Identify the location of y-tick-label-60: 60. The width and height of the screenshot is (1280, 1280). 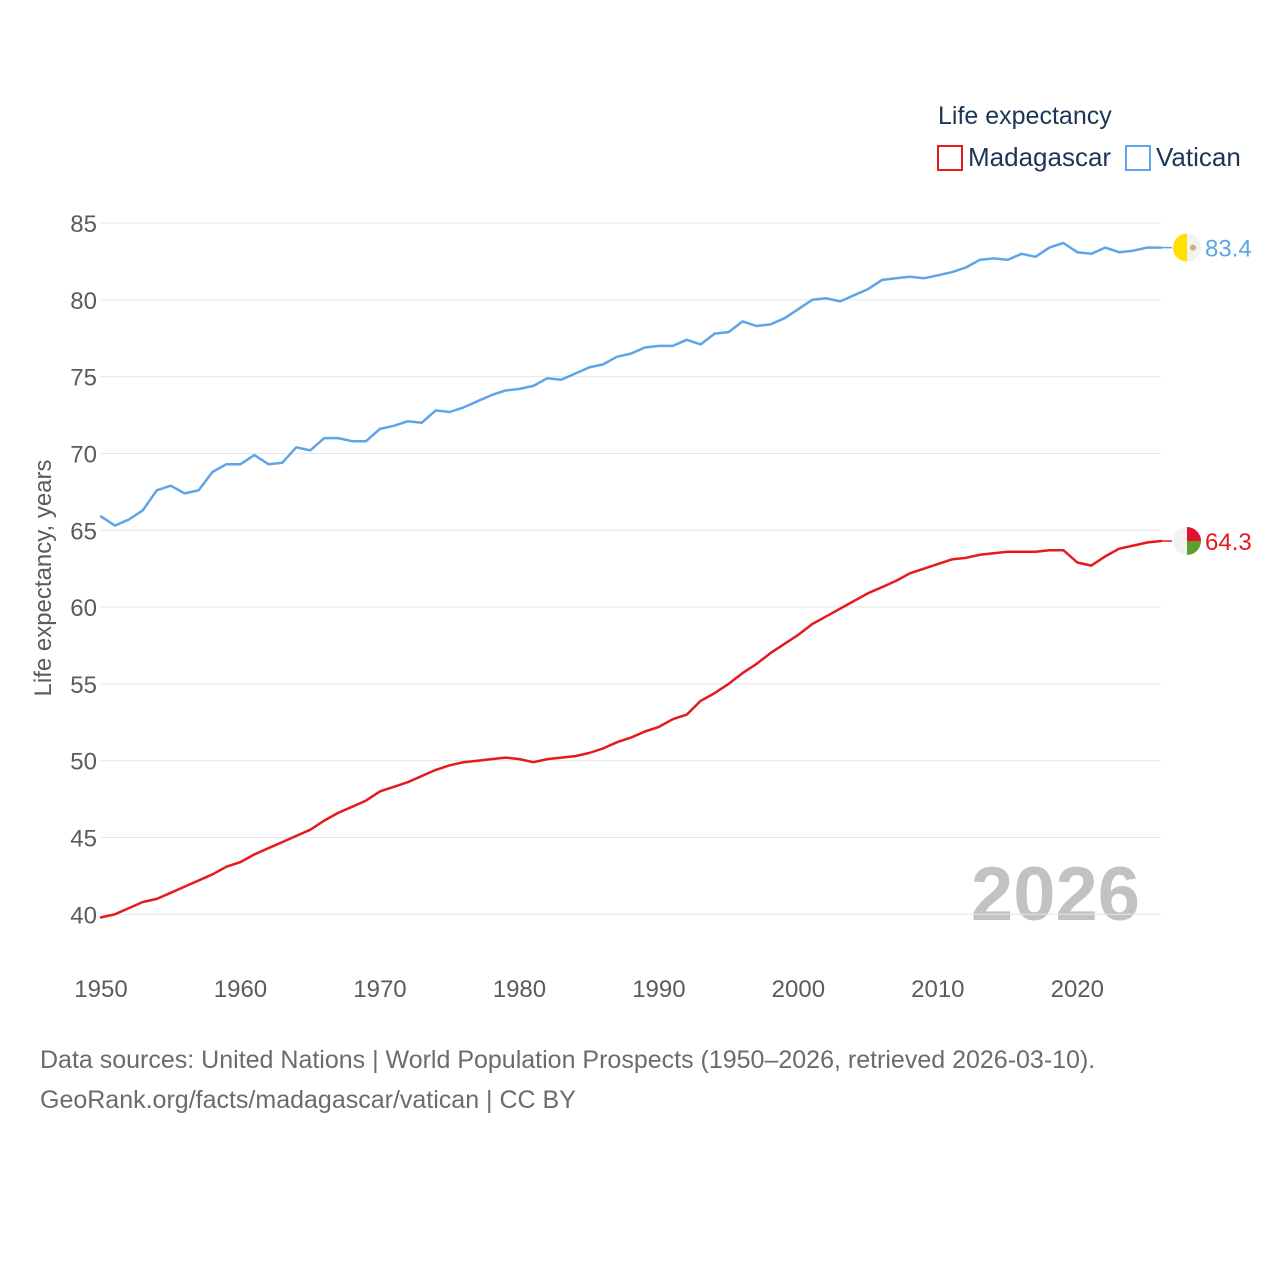
(83, 608).